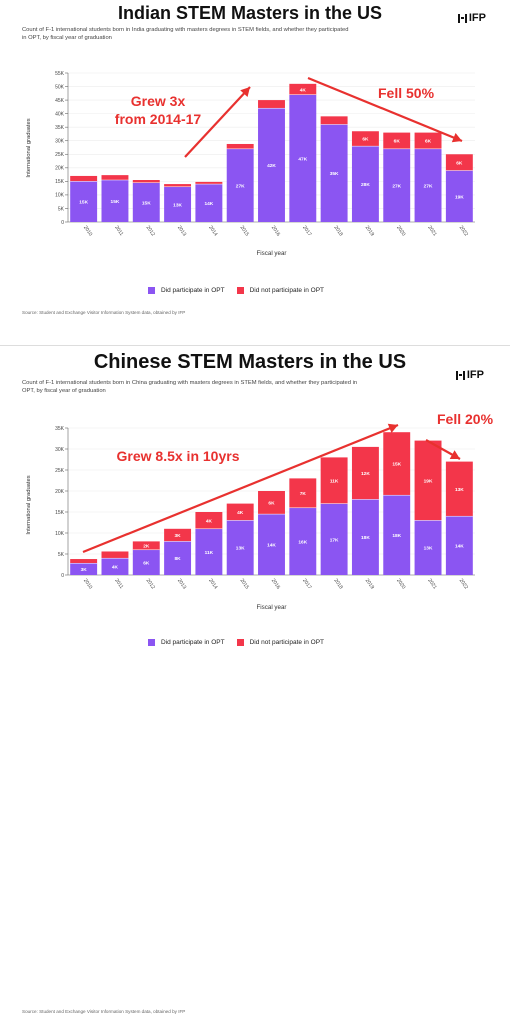 This screenshot has height=1014, width=510. Describe the element at coordinates (60, 114) in the screenshot. I see `y-tick-label: 40K` at that location.